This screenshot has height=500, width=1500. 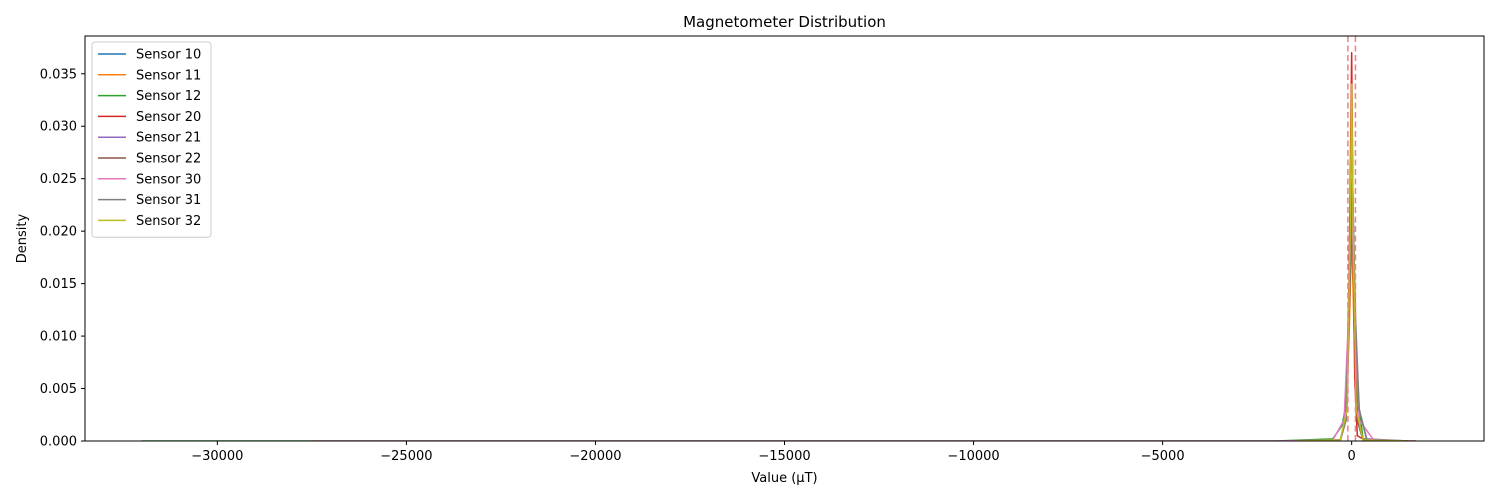 I want to click on x-tick-label: 0, so click(x=1352, y=456).